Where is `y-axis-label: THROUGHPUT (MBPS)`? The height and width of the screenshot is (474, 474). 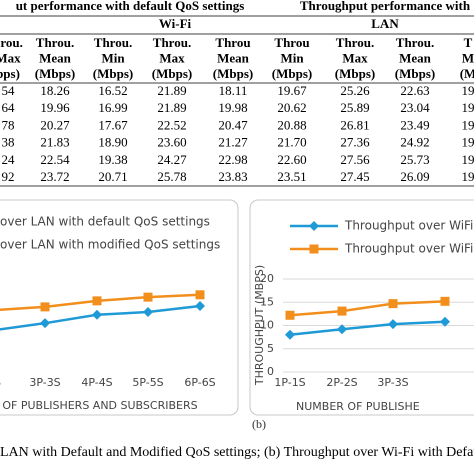 y-axis-label: THROUGHPUT (MBPS) is located at coordinates (259, 325).